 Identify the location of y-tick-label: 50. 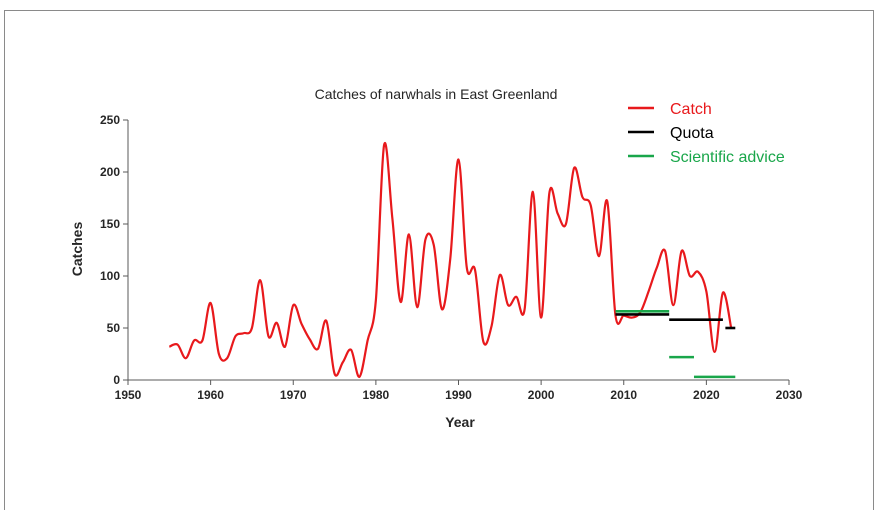
(114, 328).